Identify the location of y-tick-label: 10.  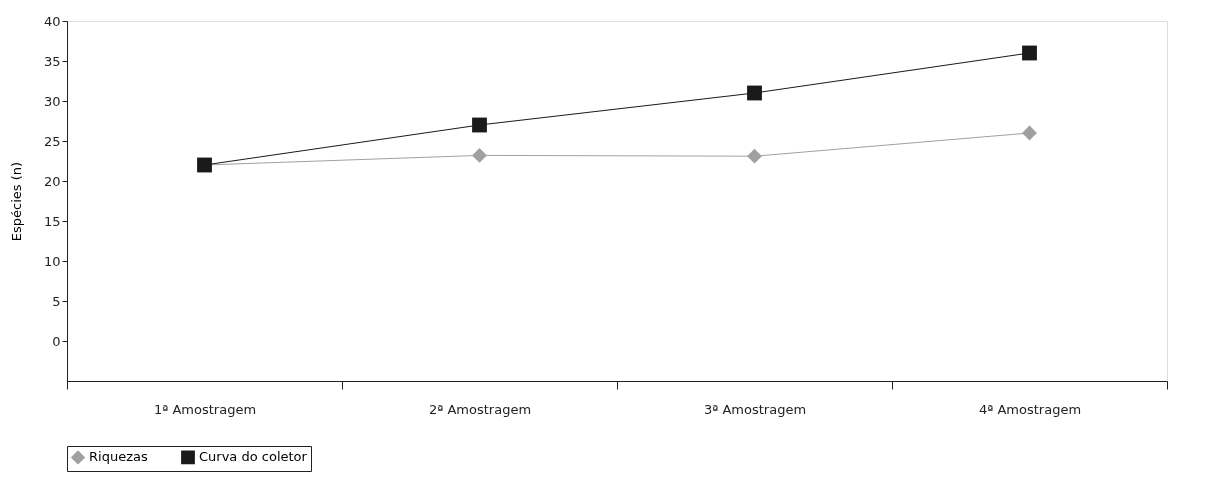
(52, 261).